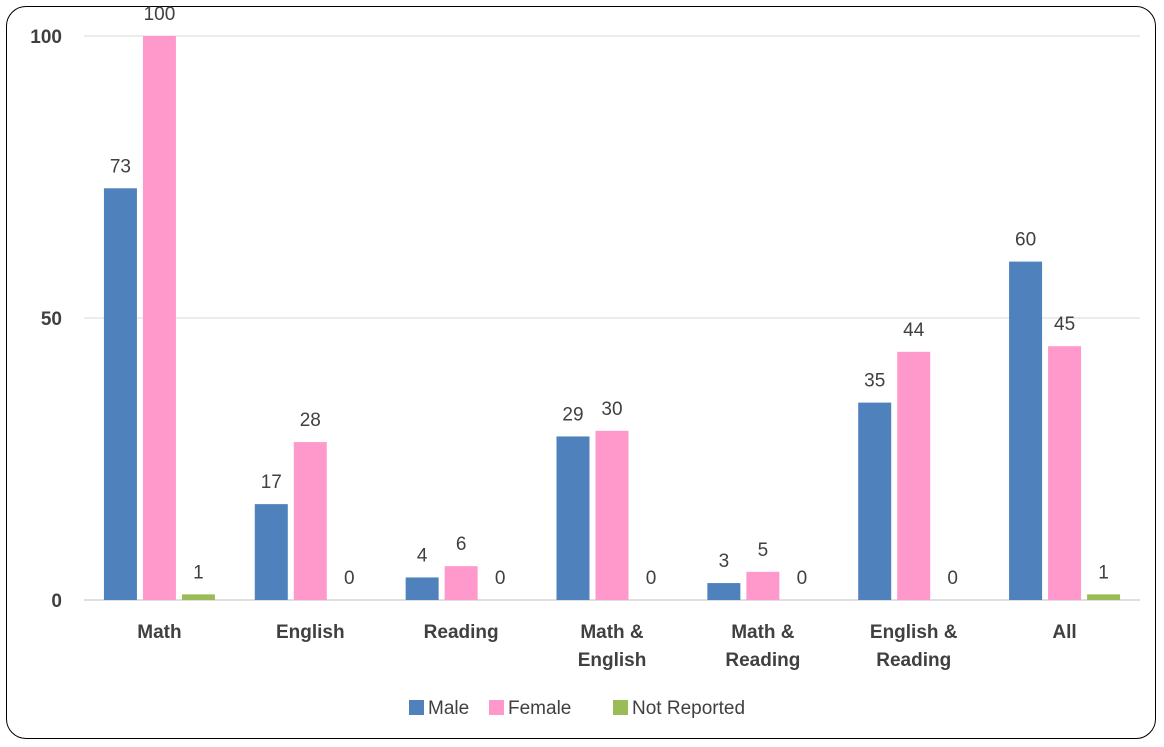  Describe the element at coordinates (310, 632) in the screenshot. I see `category-label: English` at that location.